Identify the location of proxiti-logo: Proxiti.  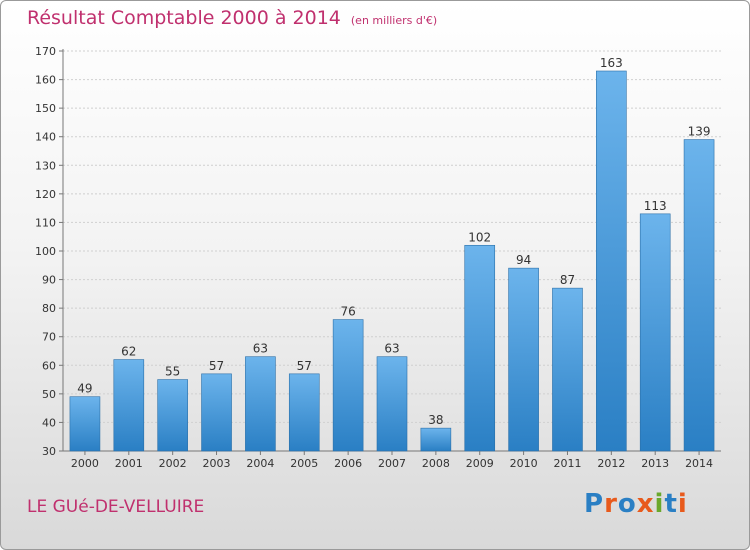
(636, 504).